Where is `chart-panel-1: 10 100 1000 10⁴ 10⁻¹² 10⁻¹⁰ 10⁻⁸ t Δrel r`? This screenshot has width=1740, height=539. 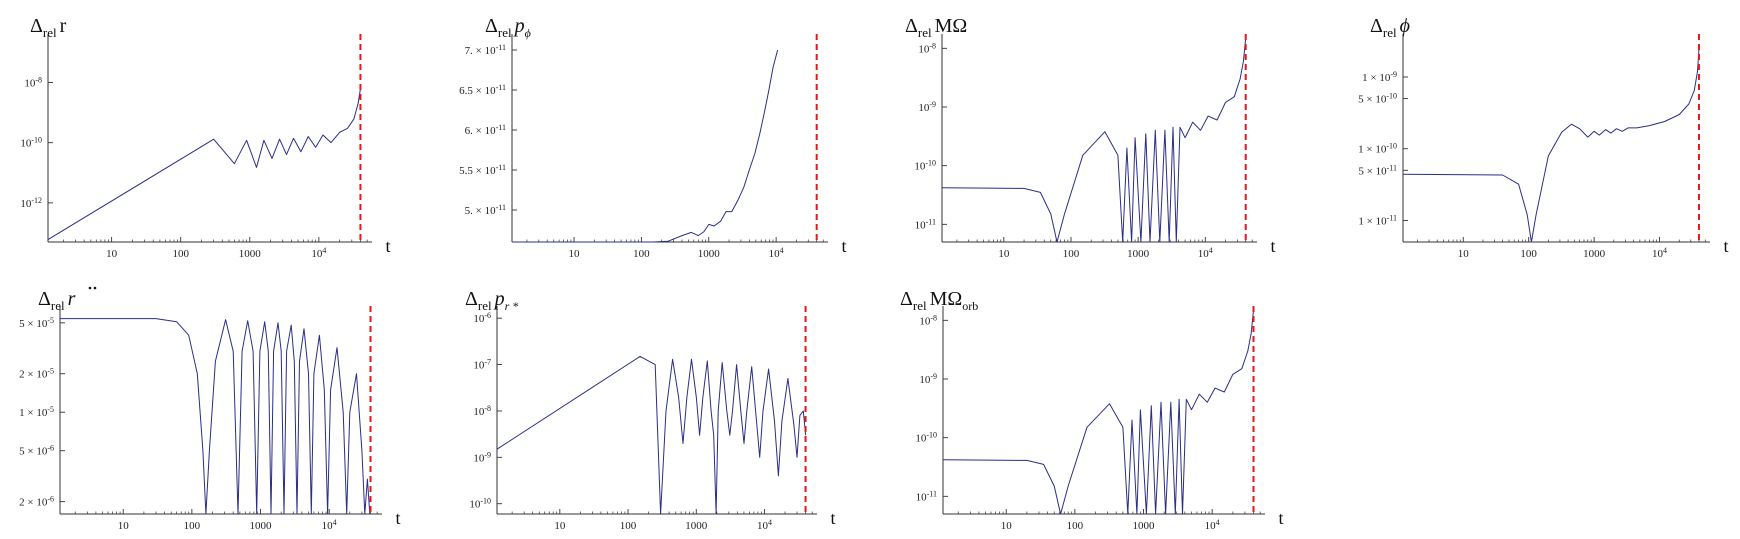
chart-panel-1: 10 100 1000 10⁴ 10⁻¹² 10⁻¹⁰ 10⁻⁸ t Δrel r is located at coordinates (205, 137).